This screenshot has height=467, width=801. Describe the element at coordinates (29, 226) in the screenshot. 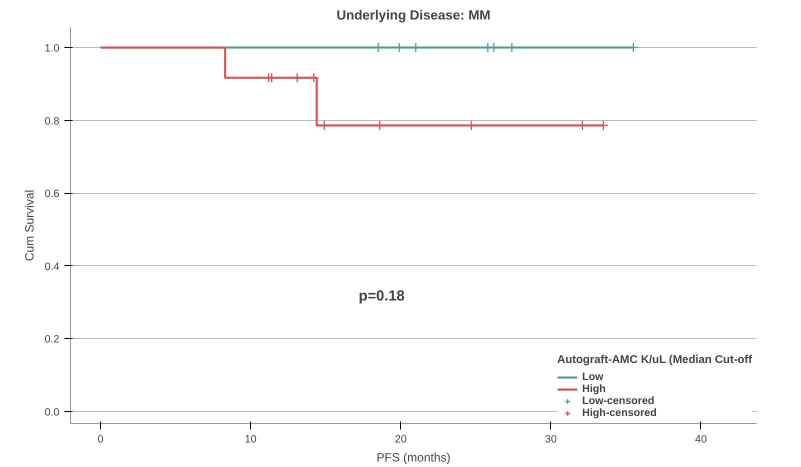

I see `y-axis-title: Cum Survival` at that location.